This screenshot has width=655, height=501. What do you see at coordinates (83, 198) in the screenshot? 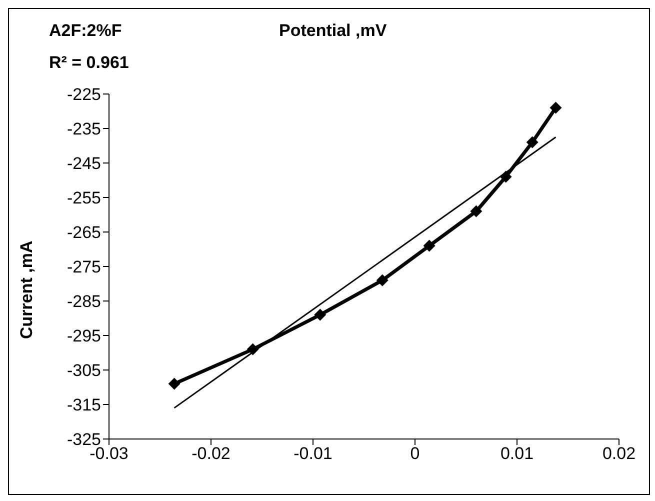
I see `y-tick-label: -255` at bounding box center [83, 198].